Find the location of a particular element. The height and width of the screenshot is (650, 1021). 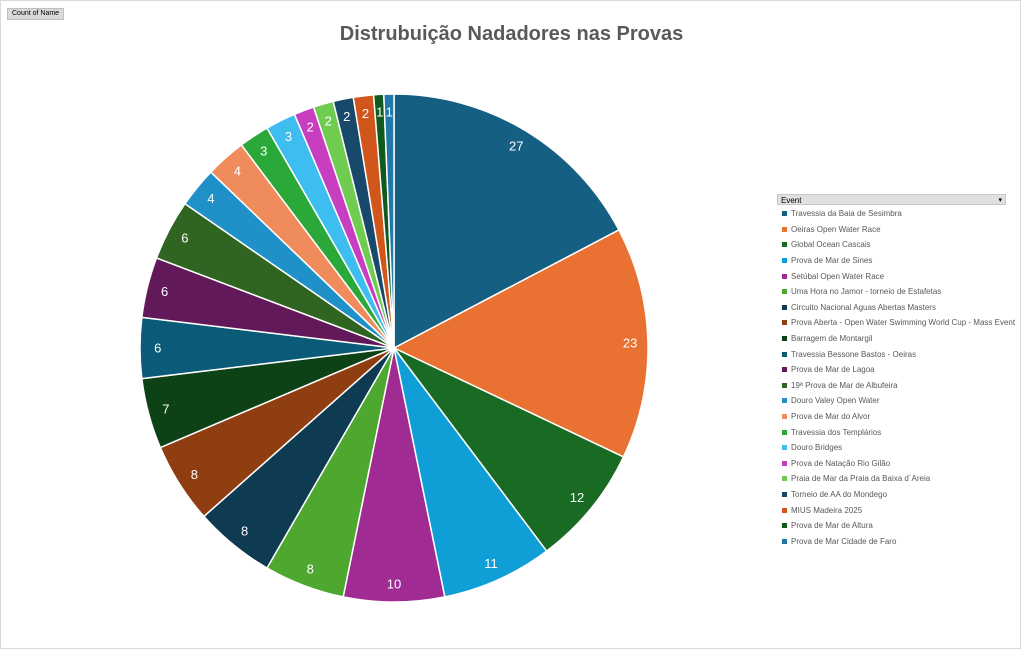

legend-item: Global Ocean Cascais is located at coordinates (898, 245).